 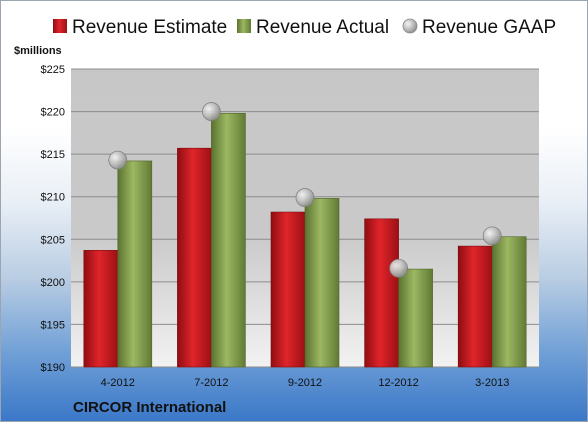 I want to click on legend-swatch-actual, so click(x=244, y=26).